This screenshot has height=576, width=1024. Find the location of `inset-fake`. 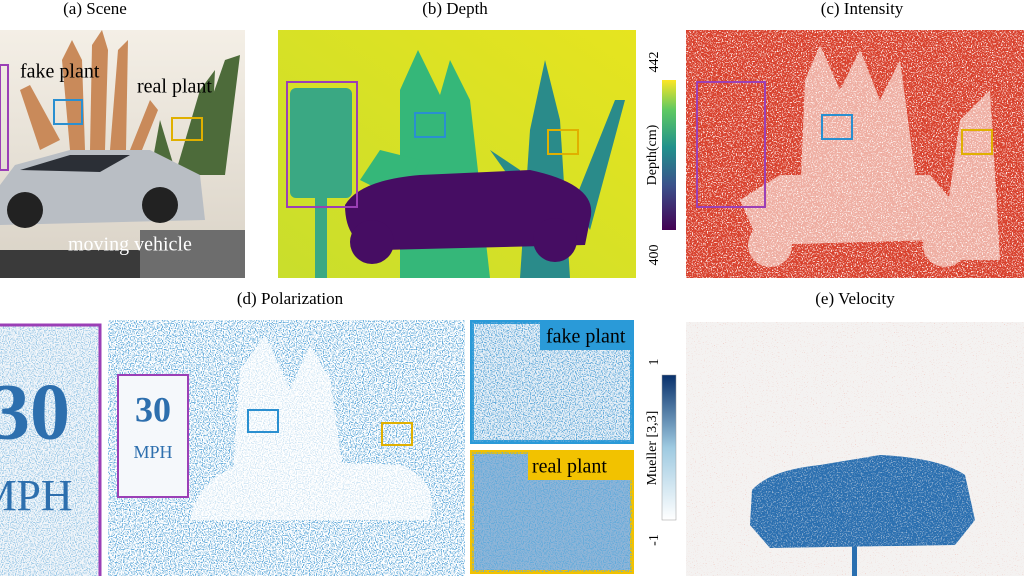

inset-fake is located at coordinates (552, 382).